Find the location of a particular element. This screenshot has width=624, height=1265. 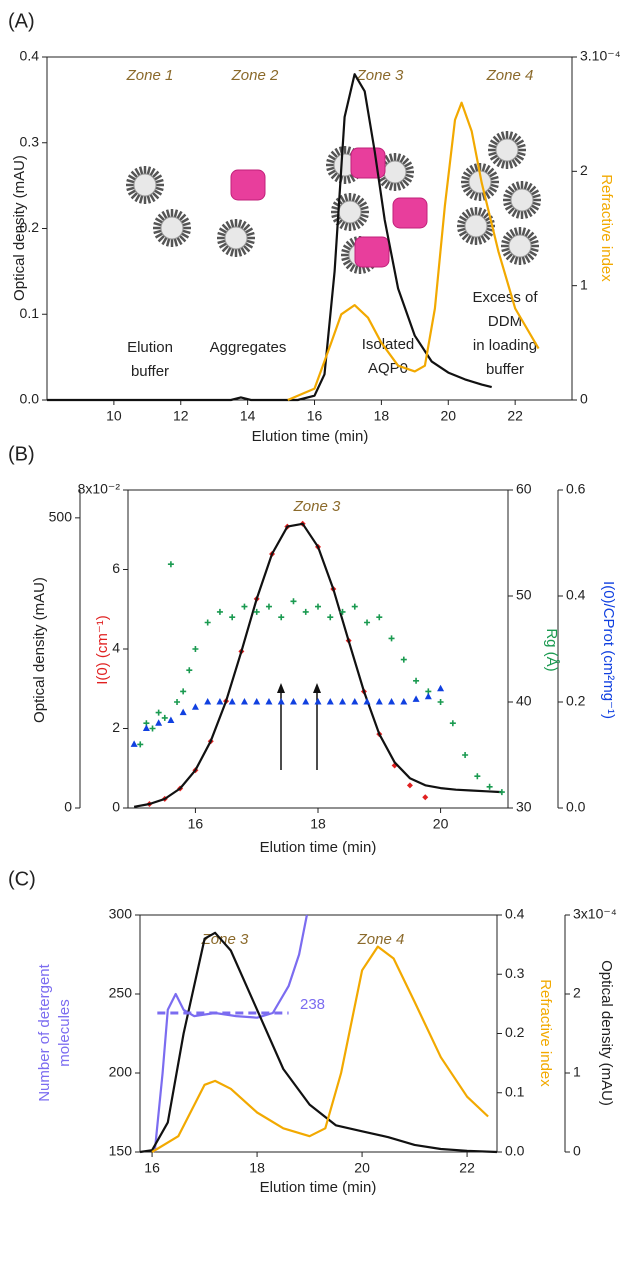

panel-label: (A) is located at coordinates (21, 21).